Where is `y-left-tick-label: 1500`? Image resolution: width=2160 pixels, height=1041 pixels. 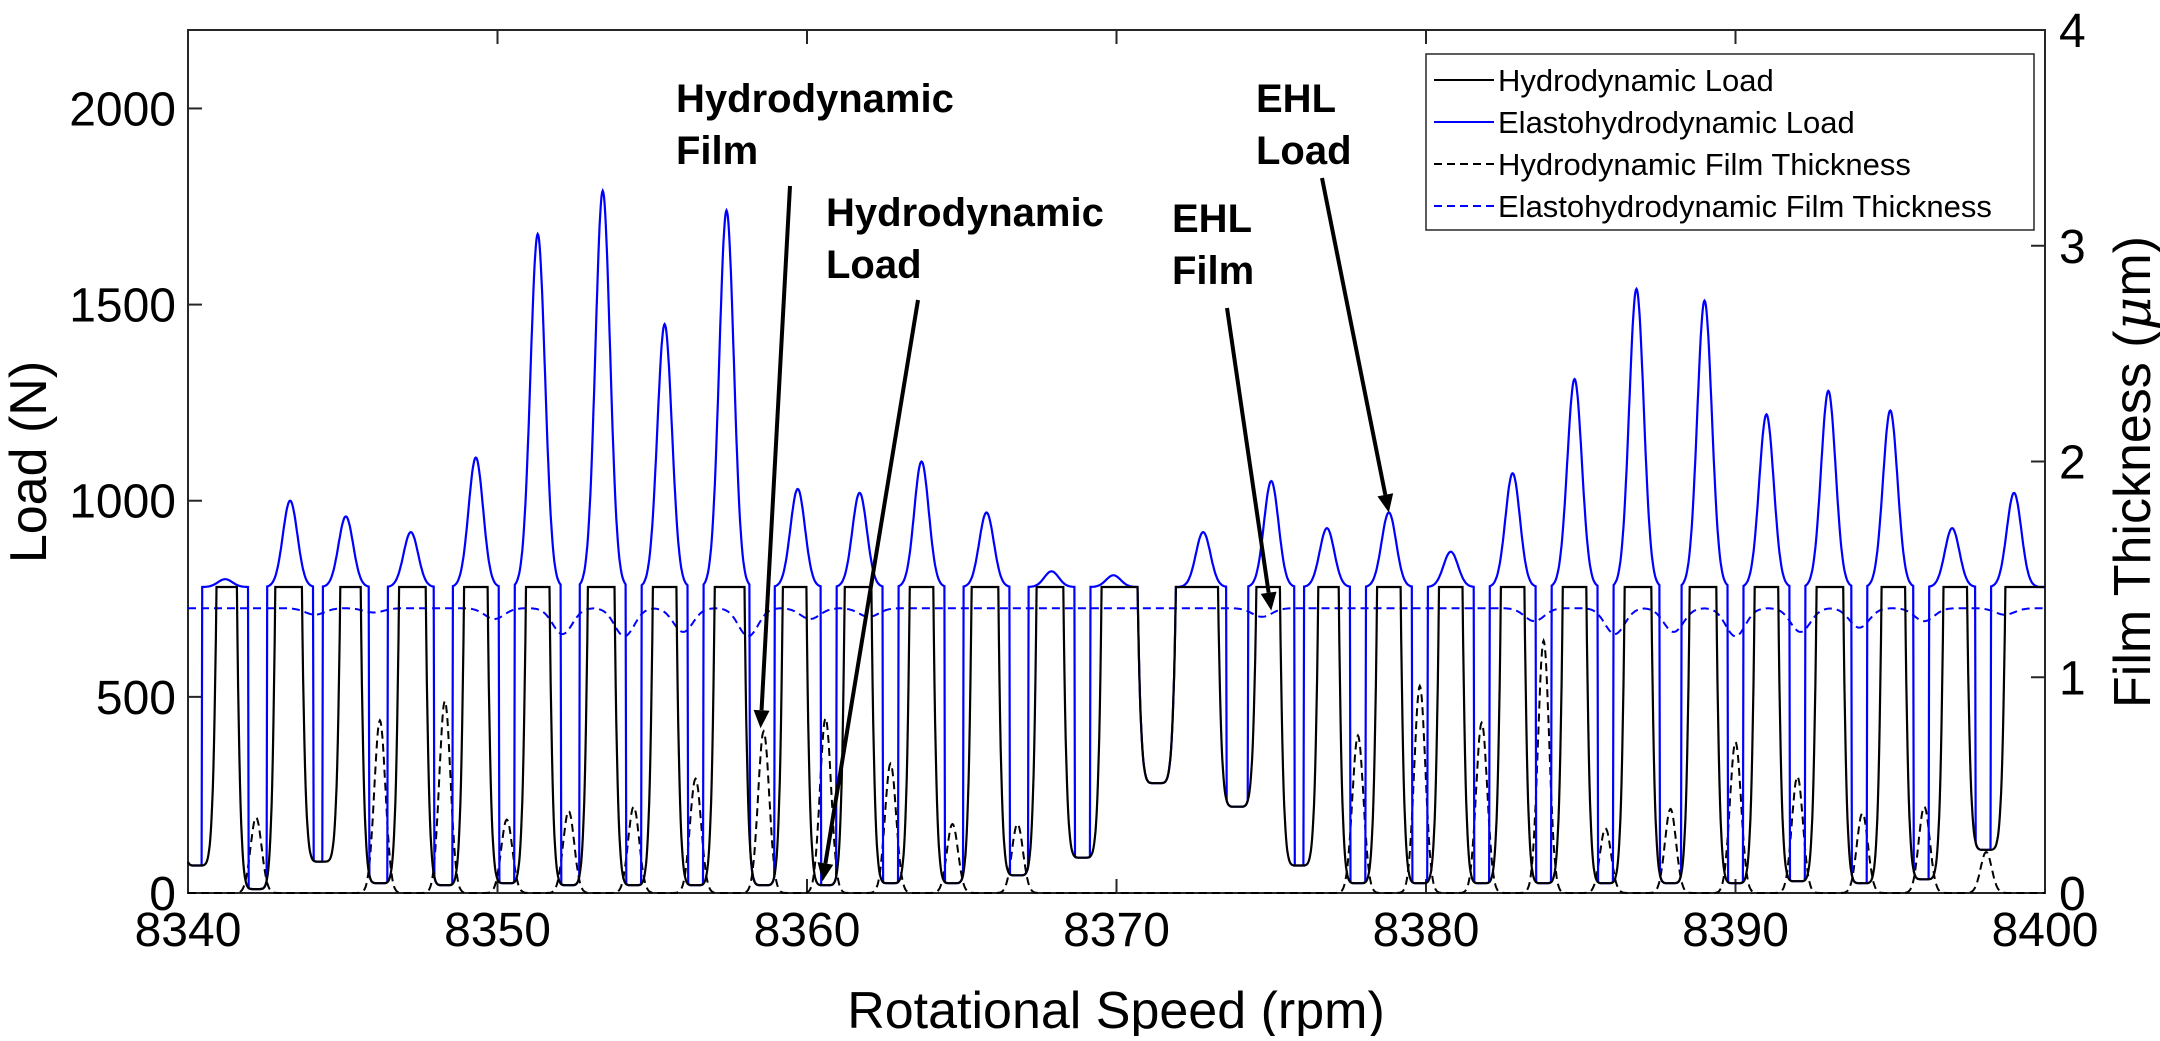
y-left-tick-label: 1500 is located at coordinates (122, 306).